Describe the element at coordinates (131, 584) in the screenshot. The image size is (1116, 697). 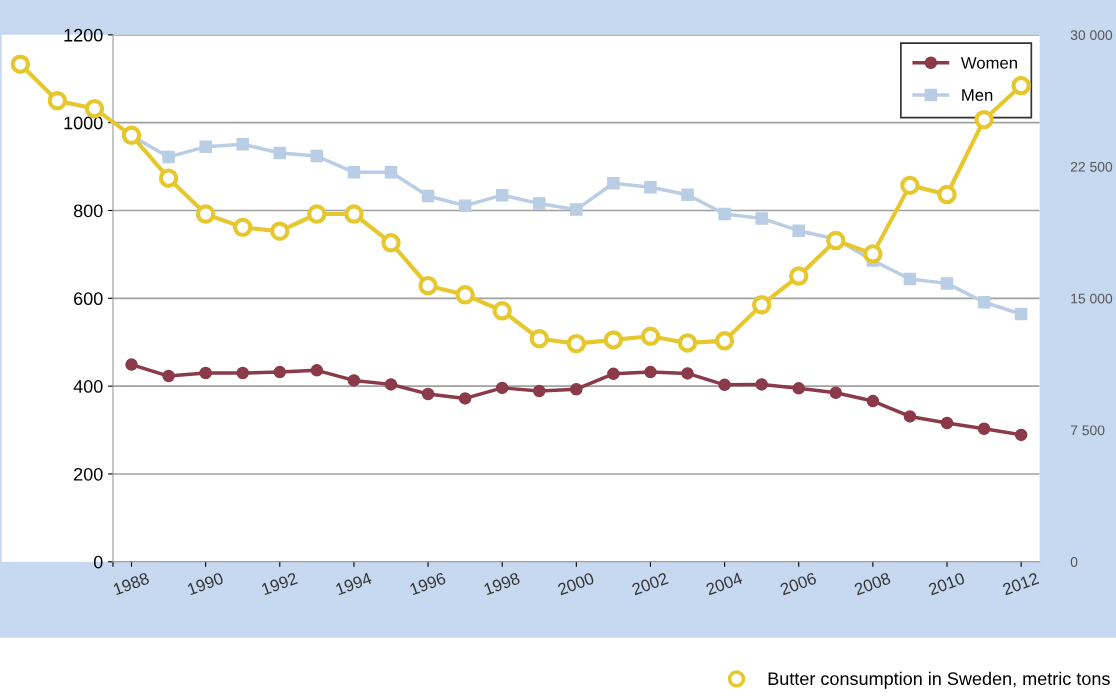
I see `x-tick-label: 1988` at that location.